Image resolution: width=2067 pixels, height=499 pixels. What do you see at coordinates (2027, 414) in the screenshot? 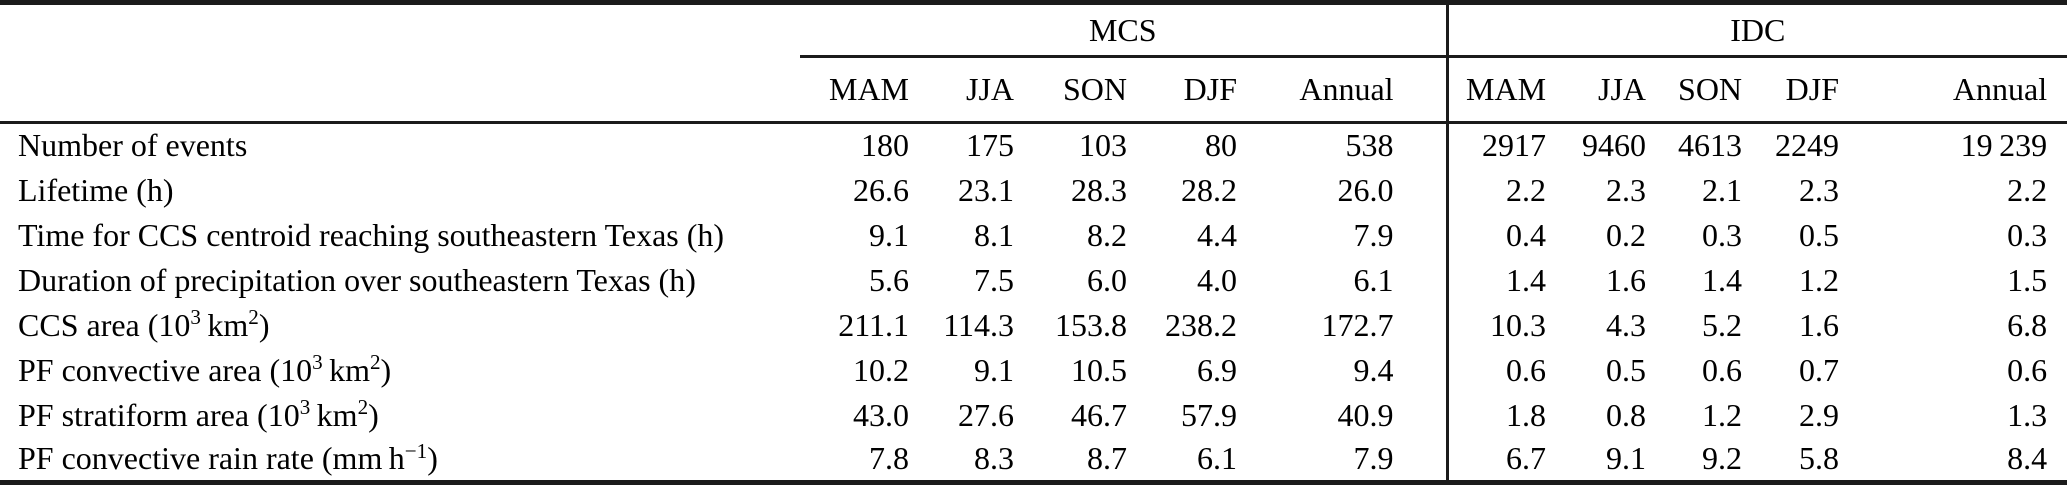
I see `value-cell: 1.3` at bounding box center [2027, 414].